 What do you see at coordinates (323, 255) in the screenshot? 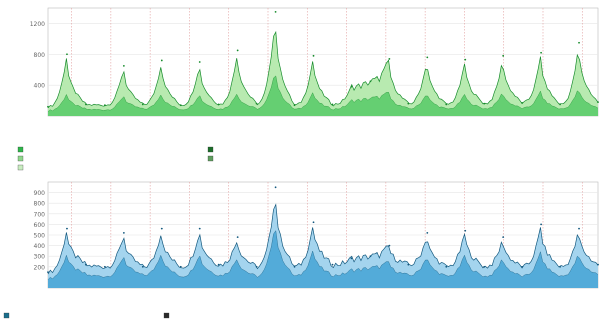
I see `series-1-base-line` at bounding box center [323, 255].